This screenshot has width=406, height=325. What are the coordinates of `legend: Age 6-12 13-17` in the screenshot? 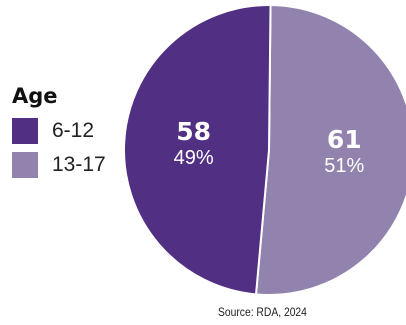 It's located at (59, 133).